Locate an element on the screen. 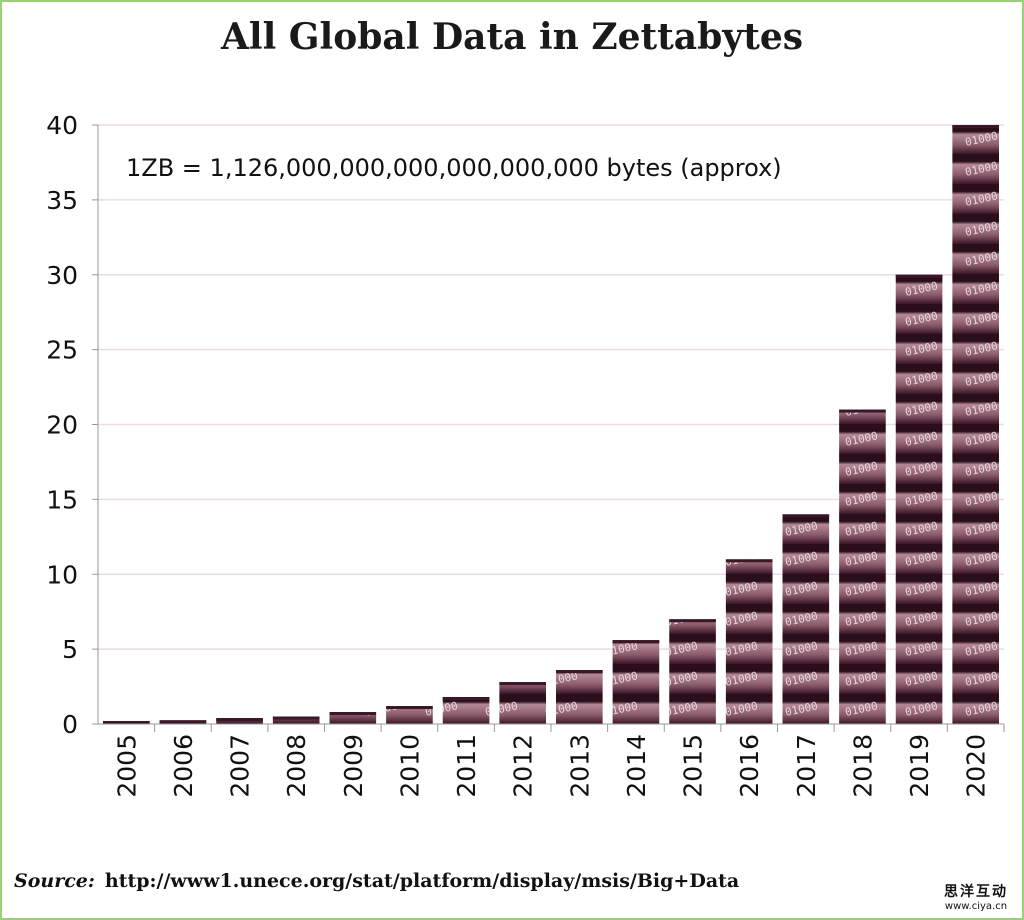 This screenshot has height=920, width=1024. x-tick-label: 2007 is located at coordinates (240, 766).